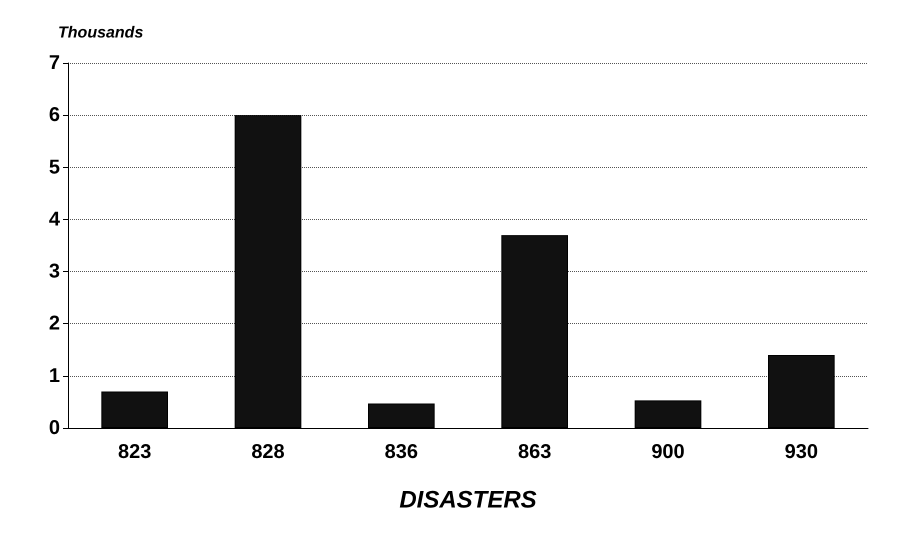 This screenshot has height=544, width=904. Describe the element at coordinates (401, 452) in the screenshot. I see `x-tick-label: 836` at that location.